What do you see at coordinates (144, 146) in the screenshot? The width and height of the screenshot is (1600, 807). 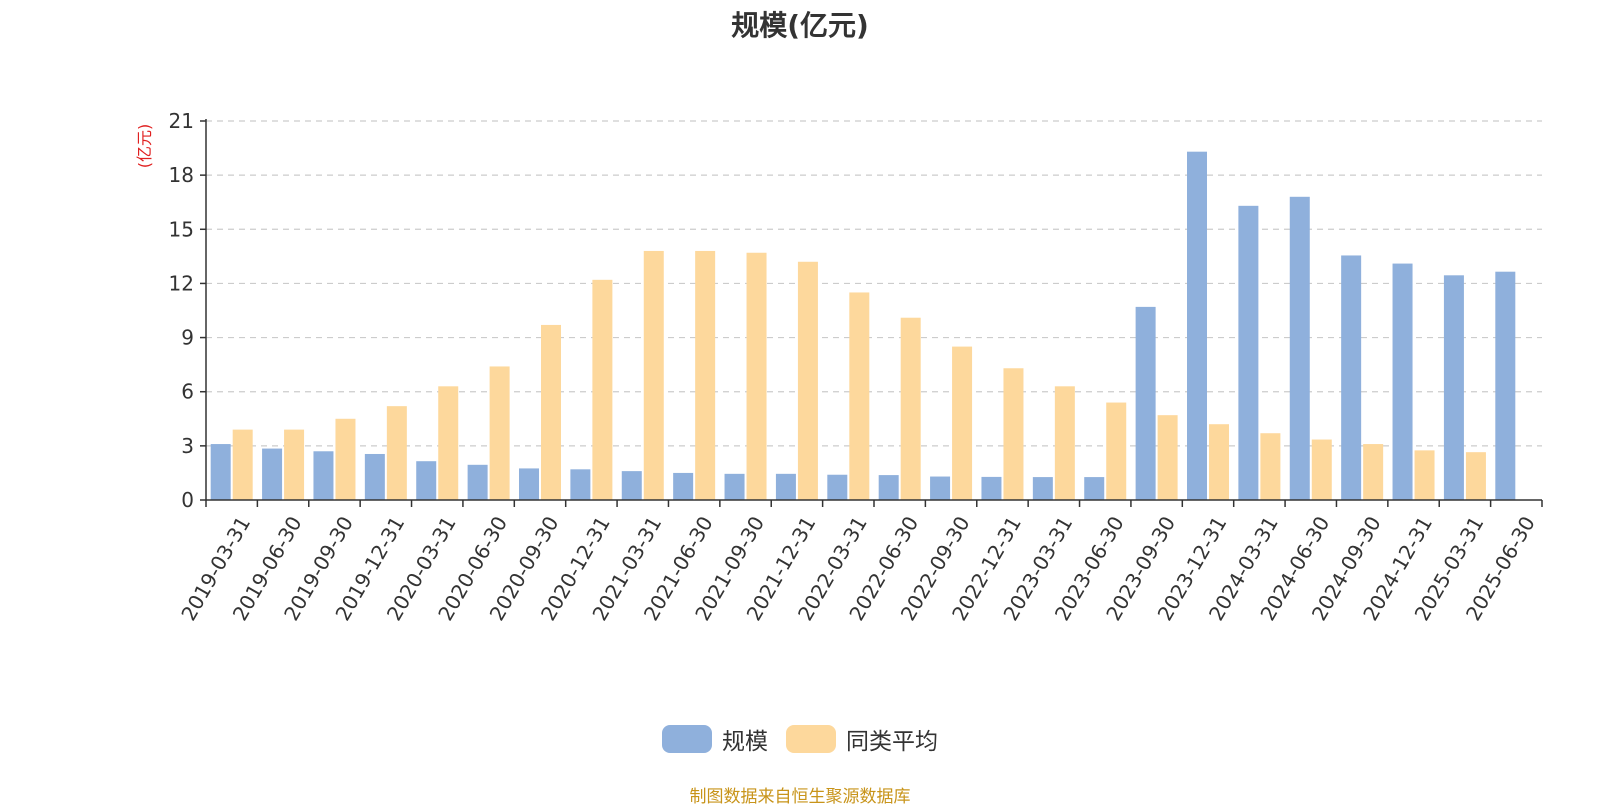 I see `y-axis-unit-label: (亿元)` at bounding box center [144, 146].